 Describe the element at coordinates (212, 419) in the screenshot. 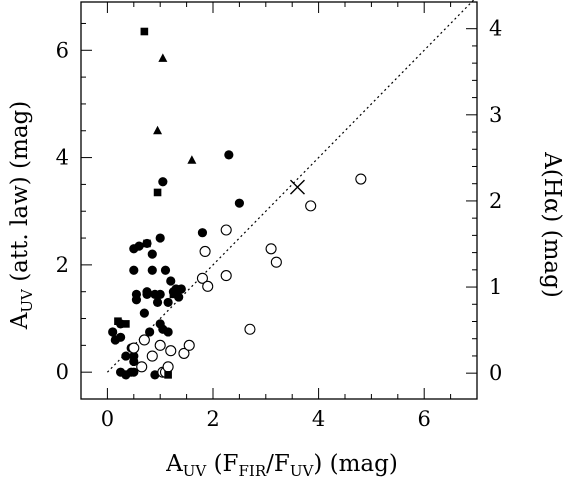

I see `x-tick-label: 2` at that location.